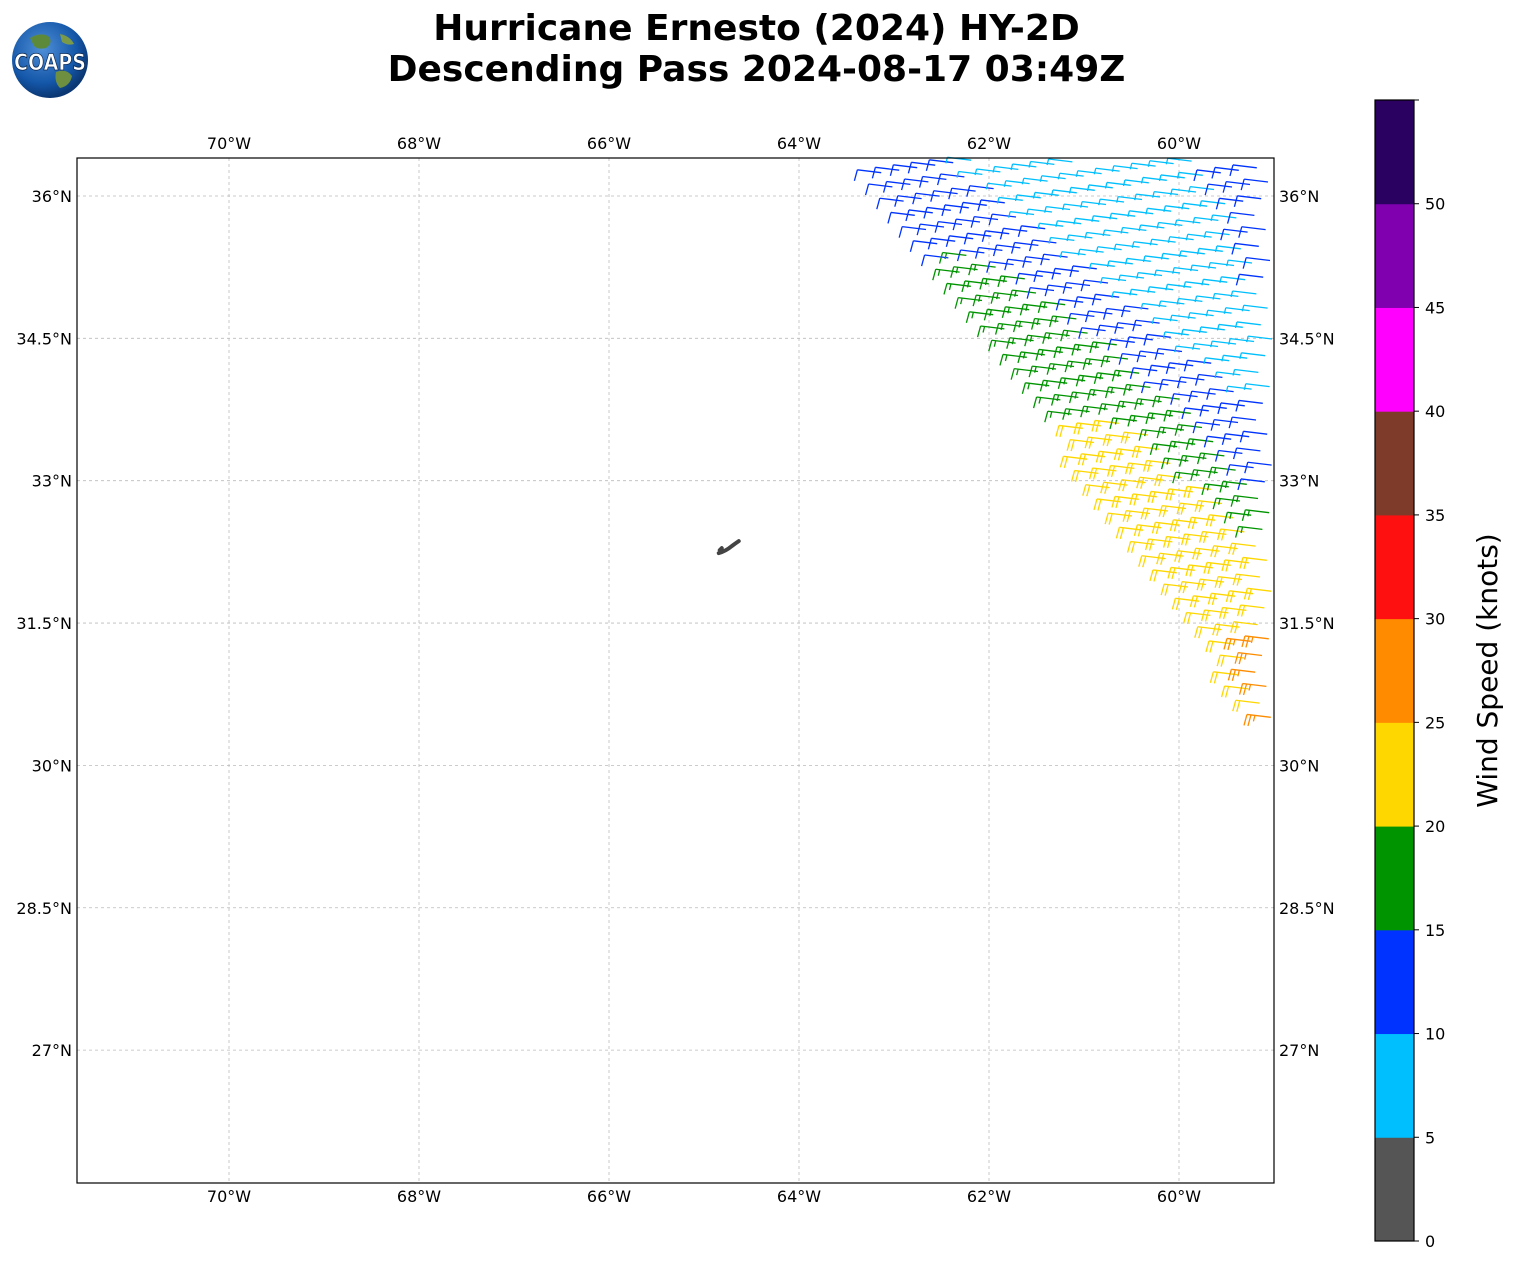  What do you see at coordinates (1394, 670) in the screenshot?
I see `colorbar-frame` at bounding box center [1394, 670].